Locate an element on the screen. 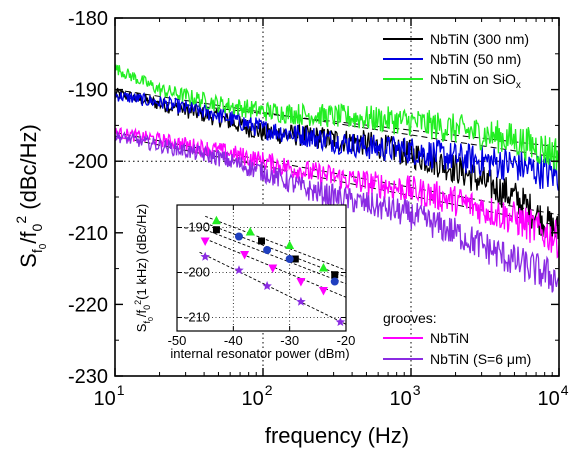  main-y-tick-label: -210 is located at coordinates (88, 234).